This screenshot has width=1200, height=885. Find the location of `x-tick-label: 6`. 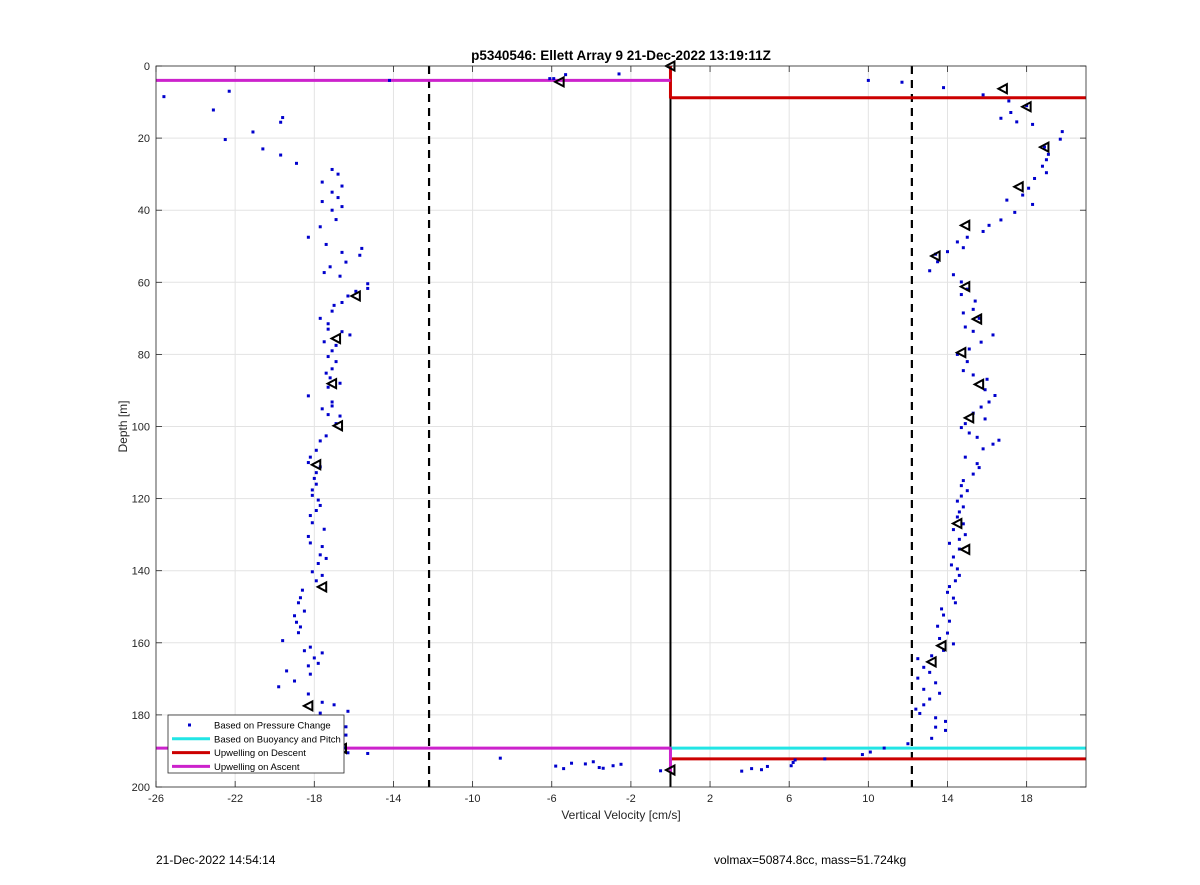

x-tick-label: 6 is located at coordinates (789, 799).